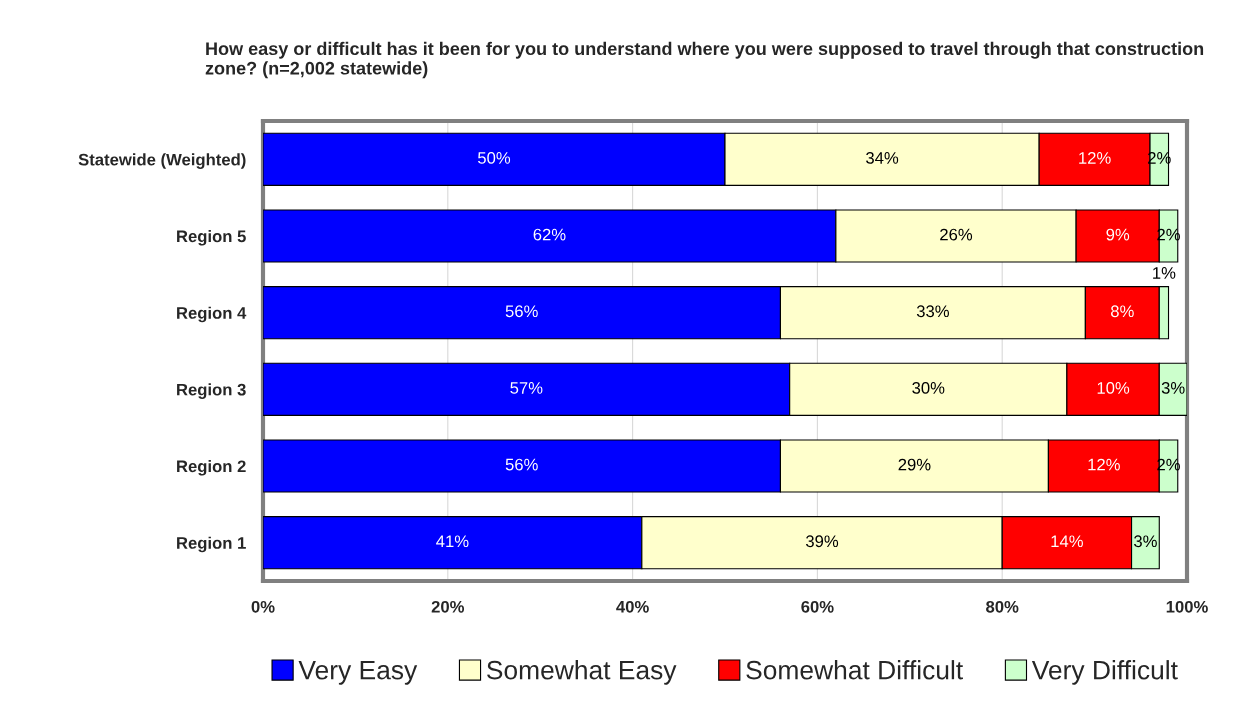 The width and height of the screenshot is (1239, 702). I want to click on y-tick-label: Statewide (Weighted), so click(162, 161).